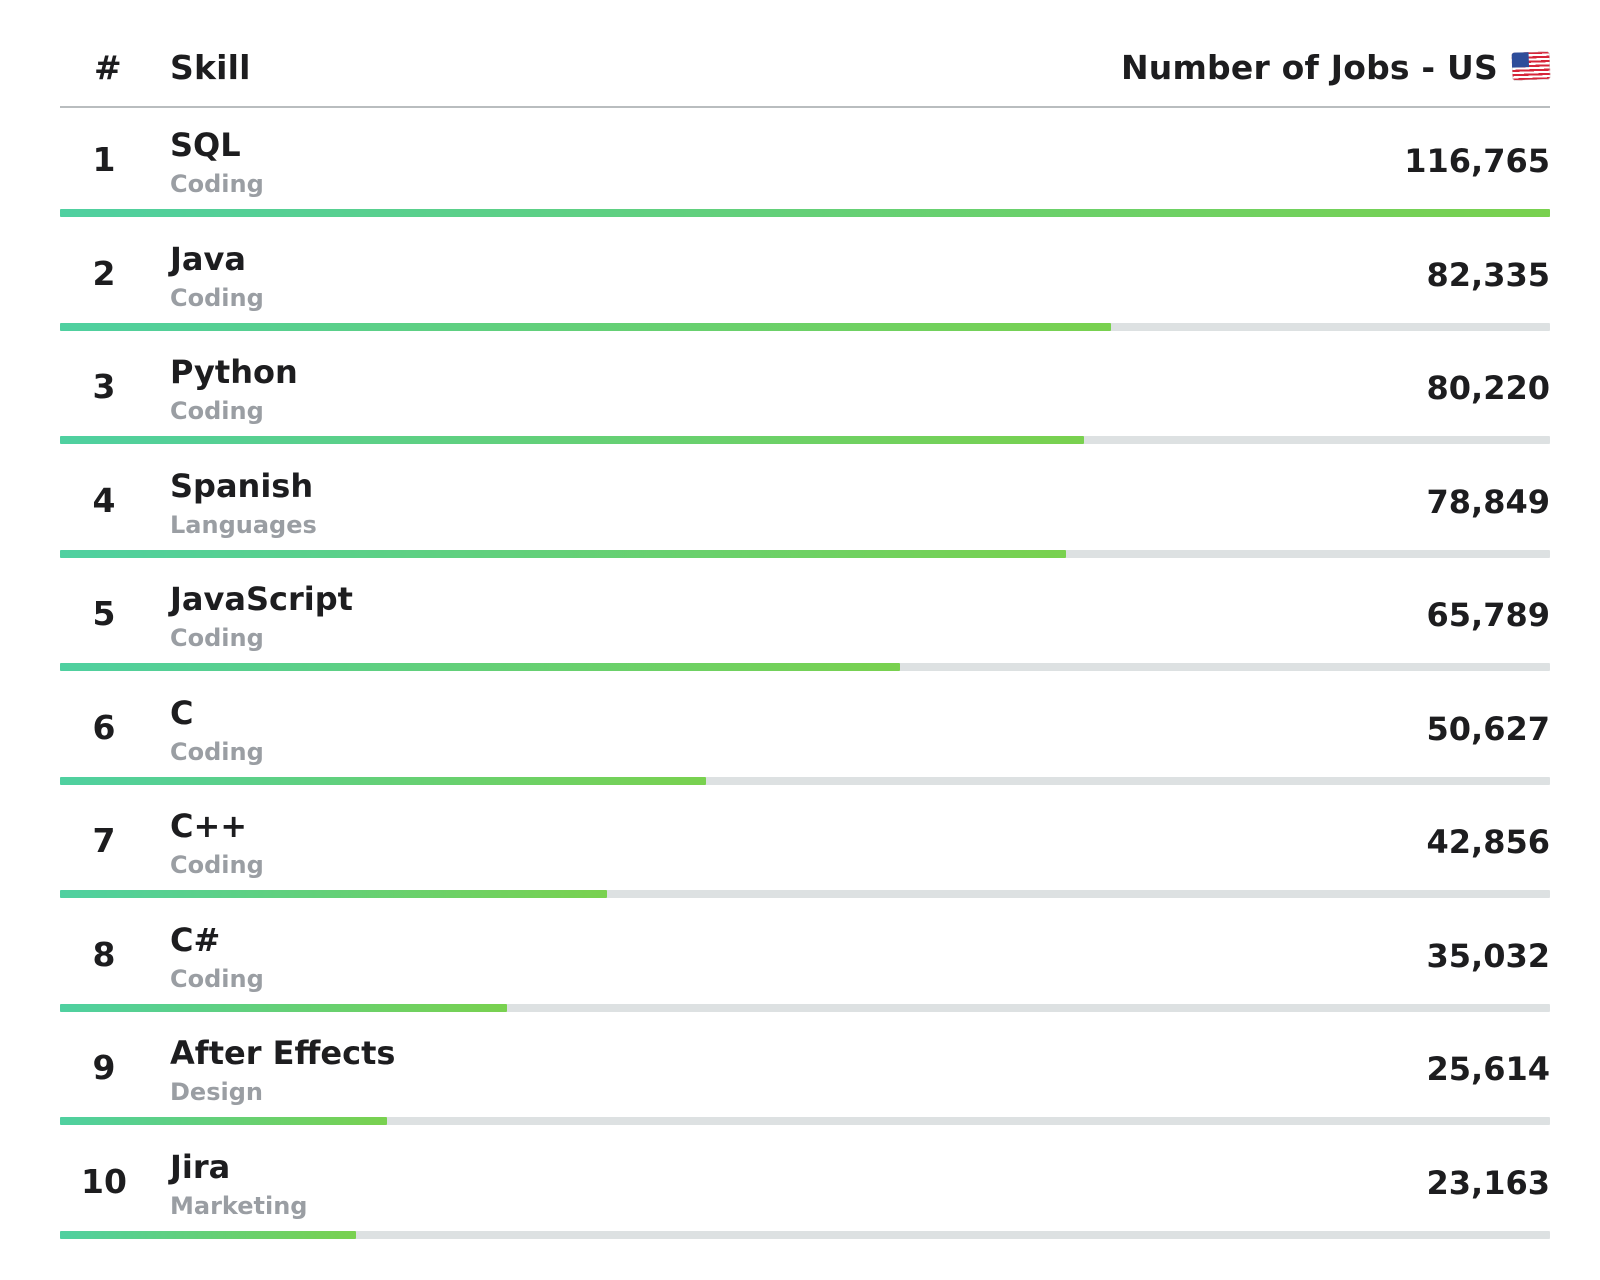 The image size is (1600, 1280). What do you see at coordinates (108, 67) in the screenshot?
I see `rank-column-header: #` at bounding box center [108, 67].